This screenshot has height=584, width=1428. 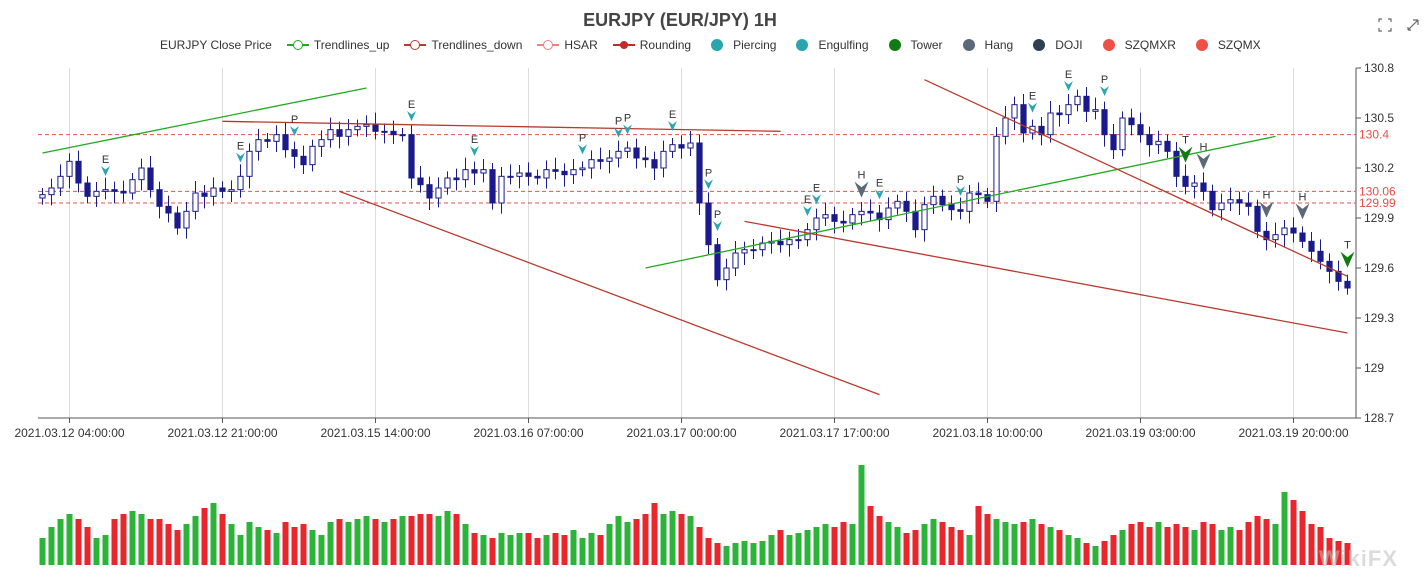 I want to click on legend-item-eurjpy-close-price: EURJPY Close Price, so click(x=216, y=45).